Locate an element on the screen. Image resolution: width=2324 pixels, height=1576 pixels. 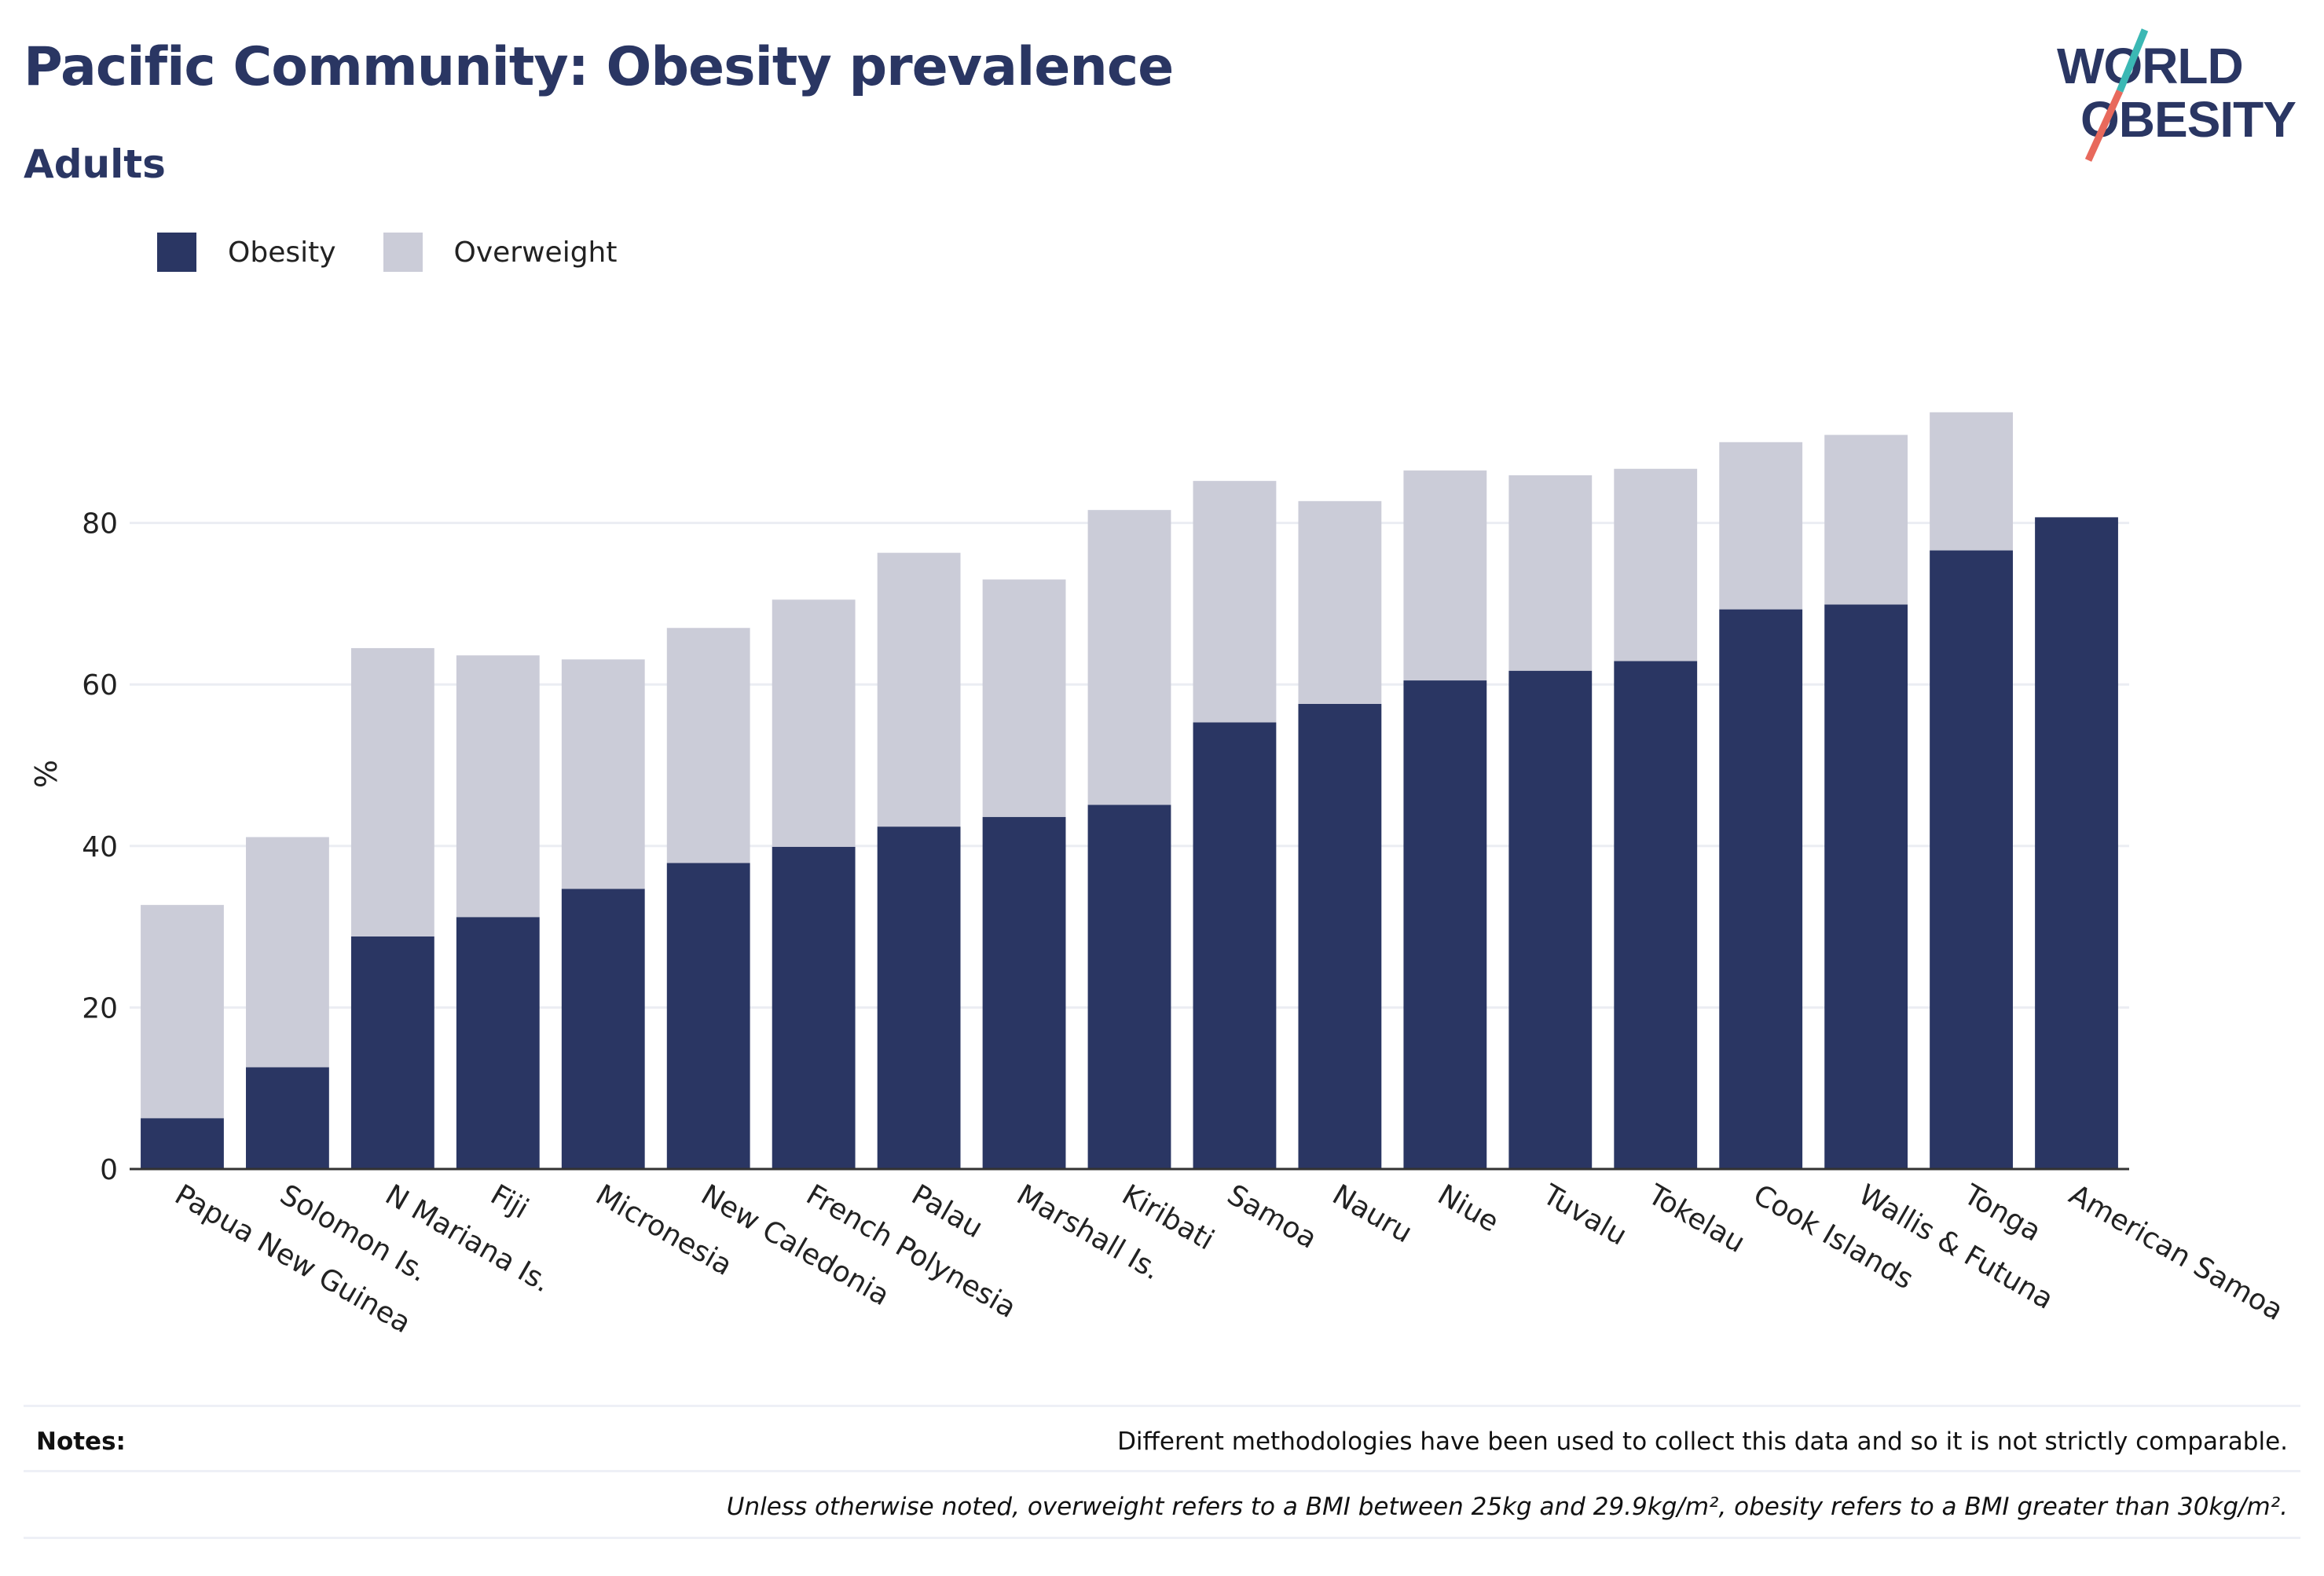
y-tick-label: 20 is located at coordinates (100, 1008).